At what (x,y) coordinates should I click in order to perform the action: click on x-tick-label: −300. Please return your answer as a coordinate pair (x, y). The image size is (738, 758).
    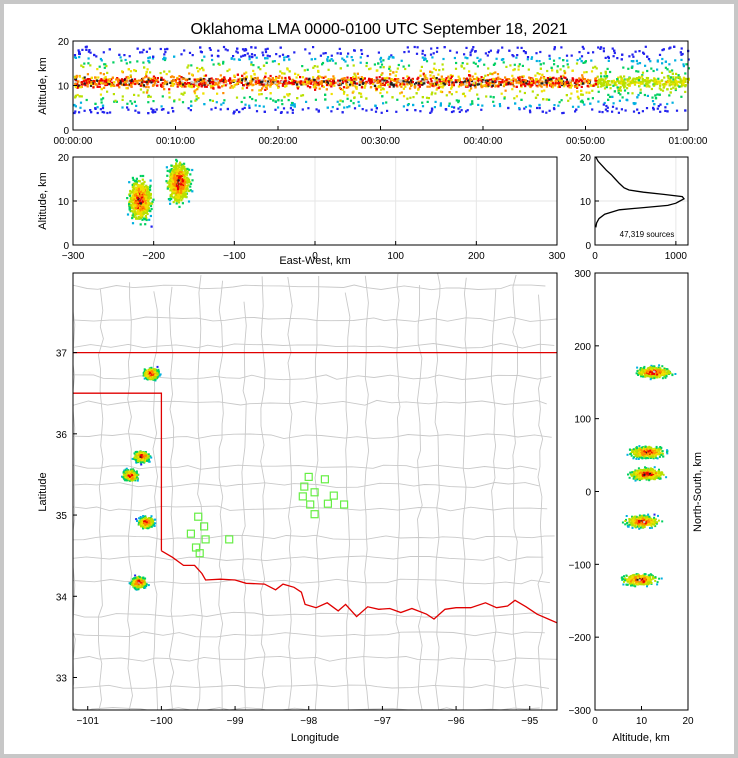
    Looking at the image, I should click on (73, 256).